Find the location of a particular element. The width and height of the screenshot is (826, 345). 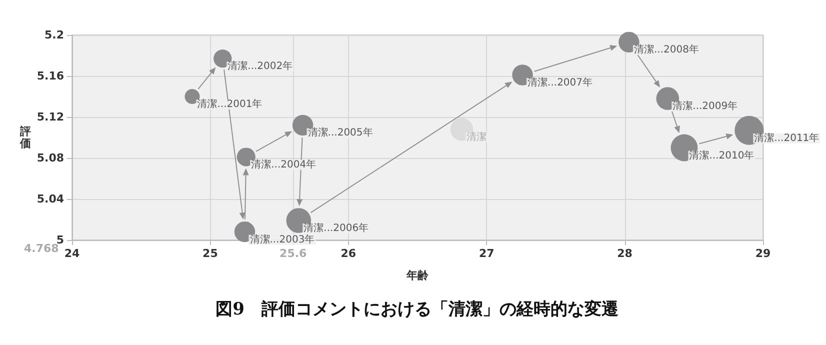

annotation: 清潔 is located at coordinates (476, 136).